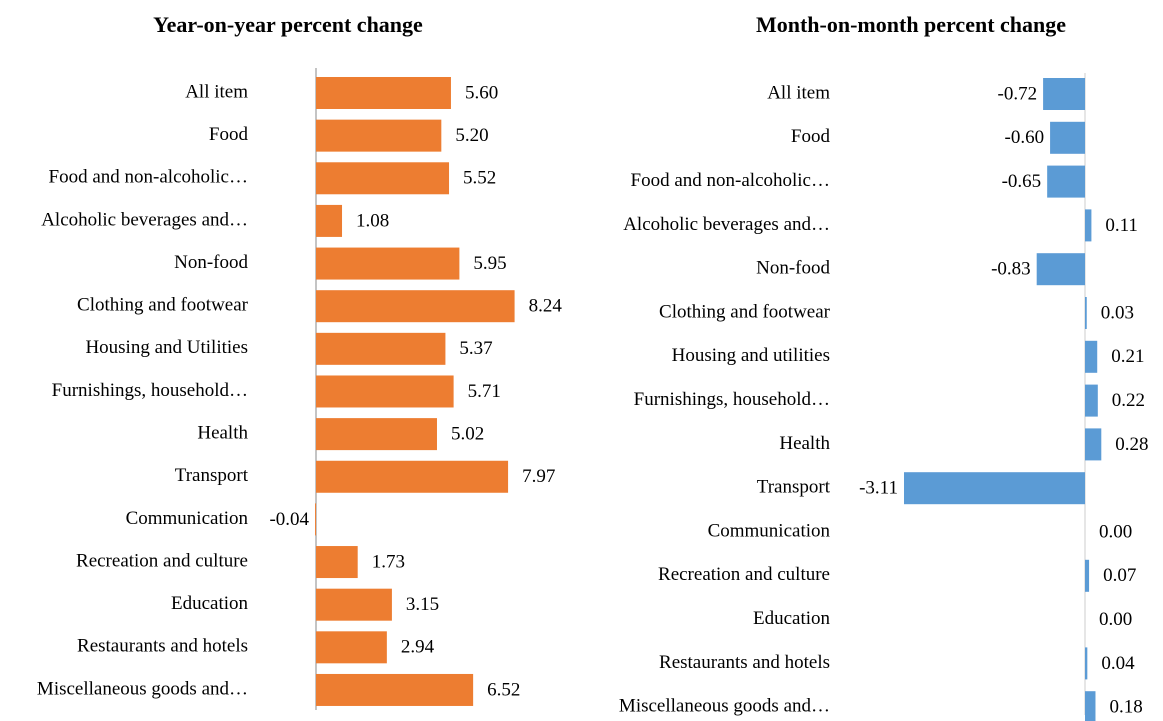  Describe the element at coordinates (289, 519) in the screenshot. I see `value-label: -0.04` at that location.